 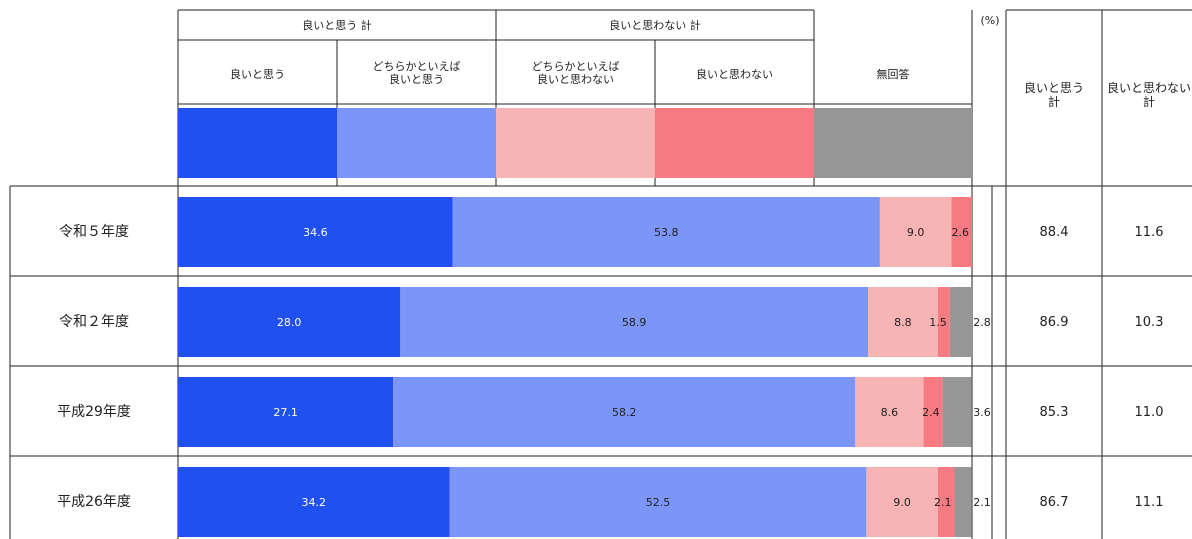 I want to click on bar-value-label: 27.1, so click(x=285, y=412).